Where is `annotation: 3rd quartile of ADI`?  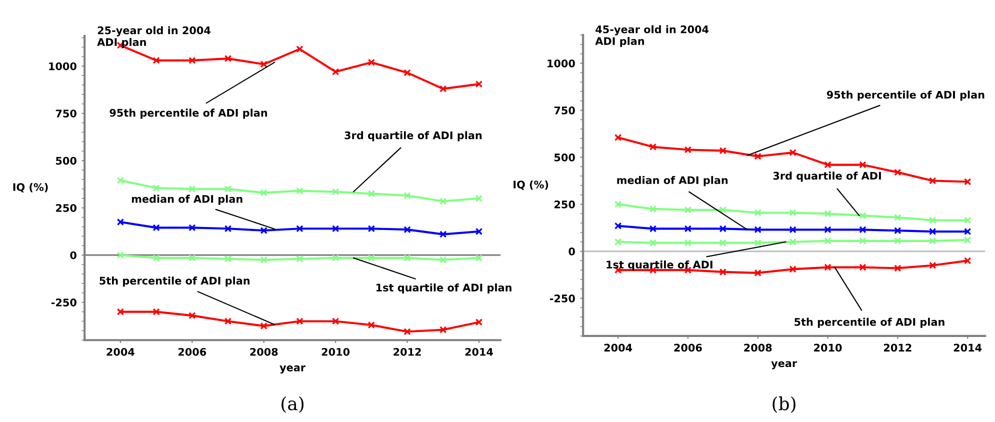
annotation: 3rd quartile of ADI is located at coordinates (827, 177).